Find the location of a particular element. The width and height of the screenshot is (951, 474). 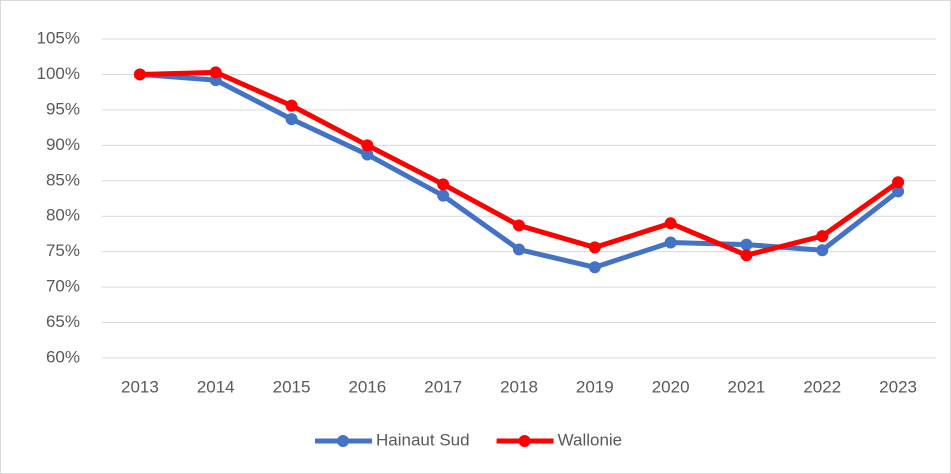

y-tick-label: 95% is located at coordinates (63, 108).